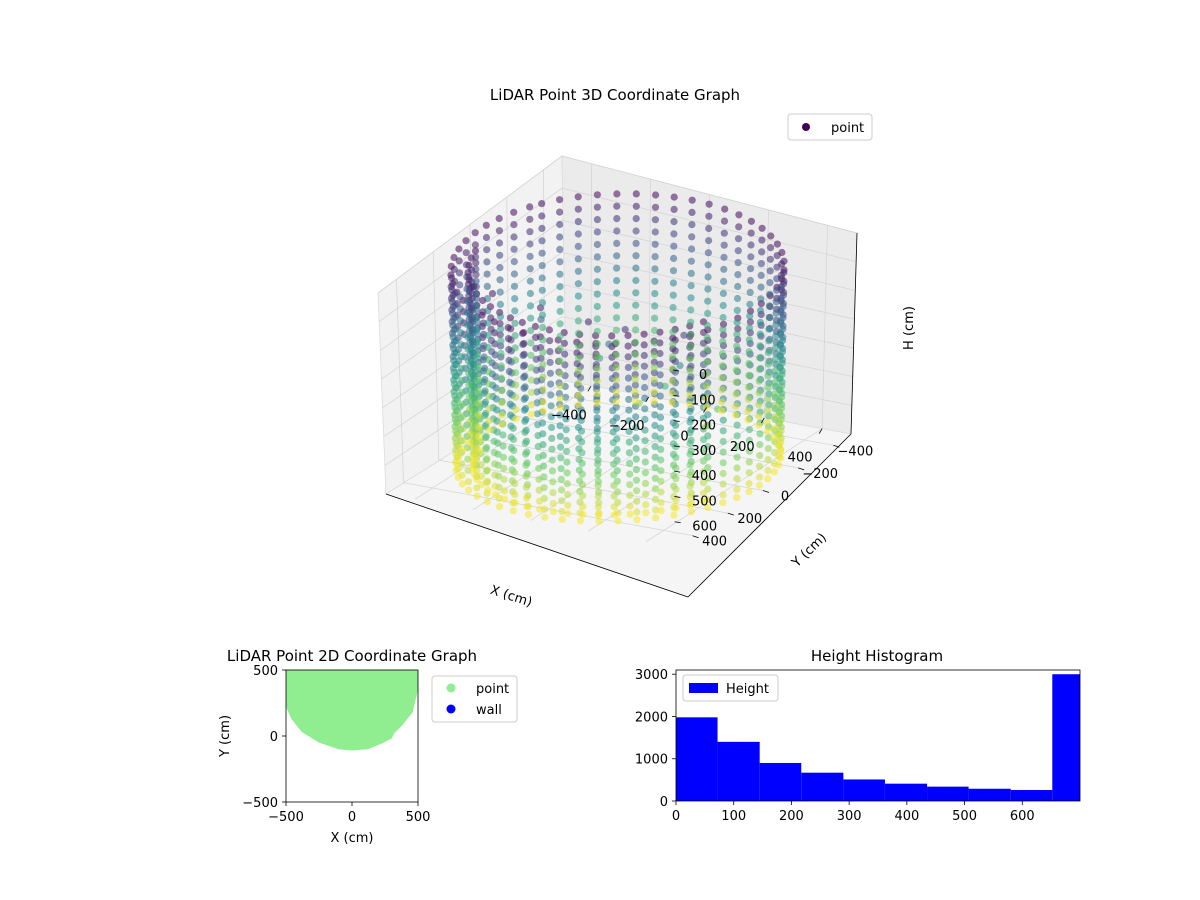 The width and height of the screenshot is (1200, 900). Describe the element at coordinates (1066, 737) in the screenshot. I see `histogram-bar` at that location.